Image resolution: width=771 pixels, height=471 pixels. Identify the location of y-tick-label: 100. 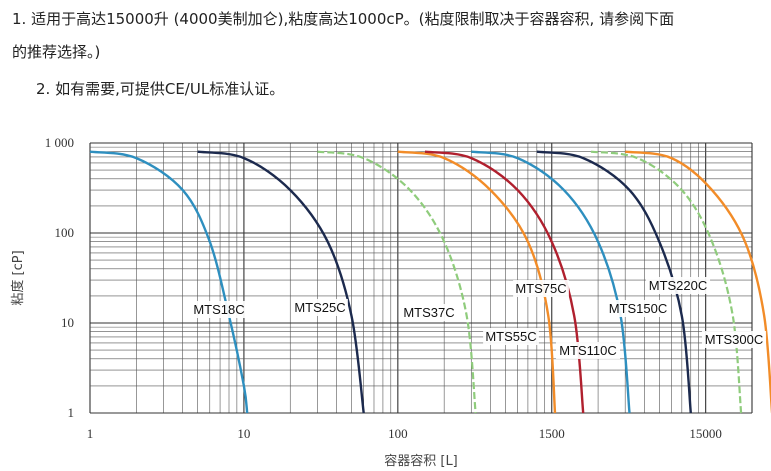
(65, 232).